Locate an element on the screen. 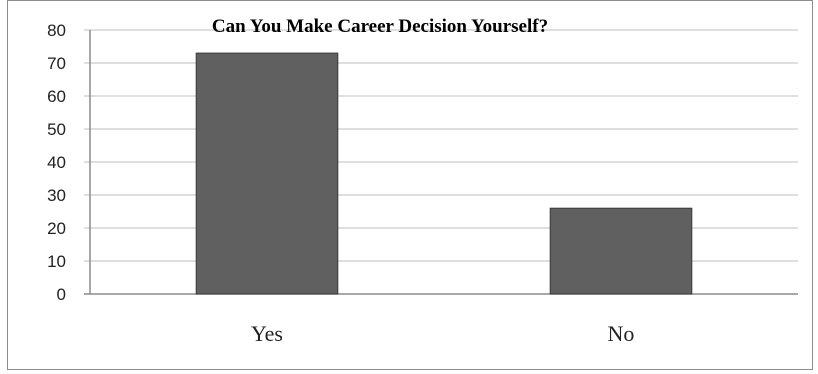 Image resolution: width=818 pixels, height=374 pixels. y-tick-label: 80 is located at coordinates (56, 30).